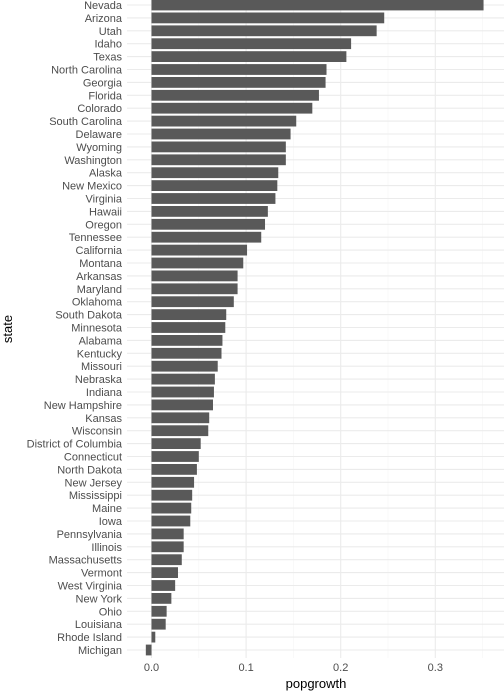 The image size is (504, 691). What do you see at coordinates (94, 483) in the screenshot?
I see `state-label: New Jersey` at bounding box center [94, 483].